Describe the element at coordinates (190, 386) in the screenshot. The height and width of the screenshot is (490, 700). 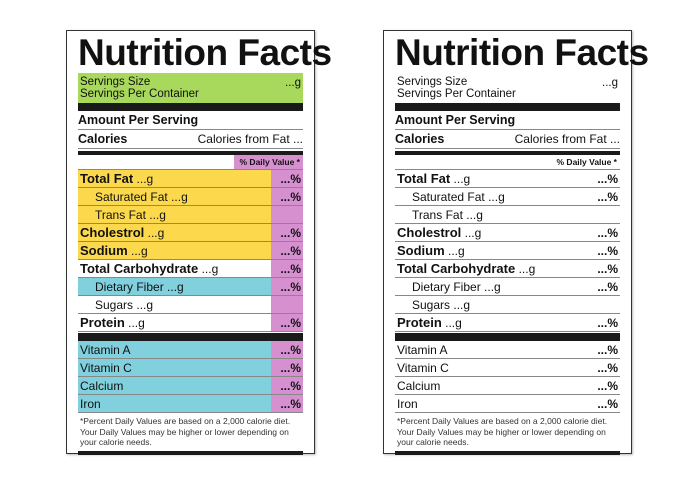
I see `vitamin-row: Calcium ...%` at that location.